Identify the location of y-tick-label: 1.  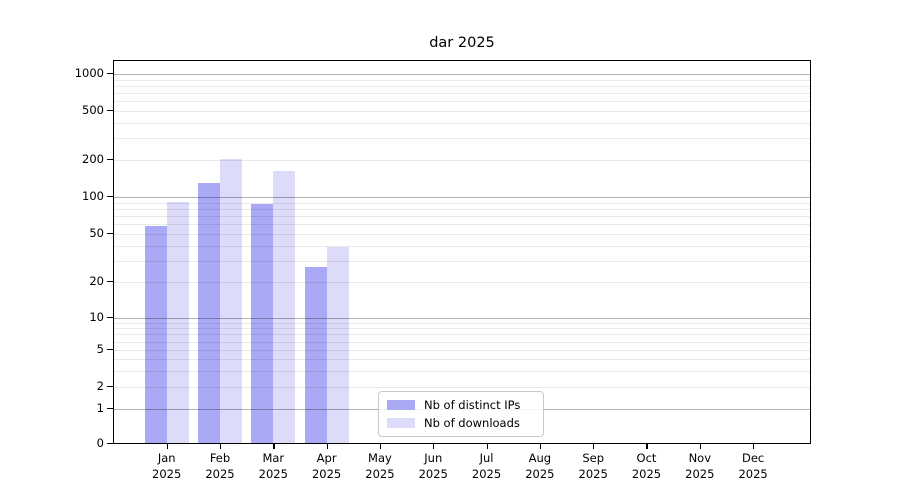
(100, 408).